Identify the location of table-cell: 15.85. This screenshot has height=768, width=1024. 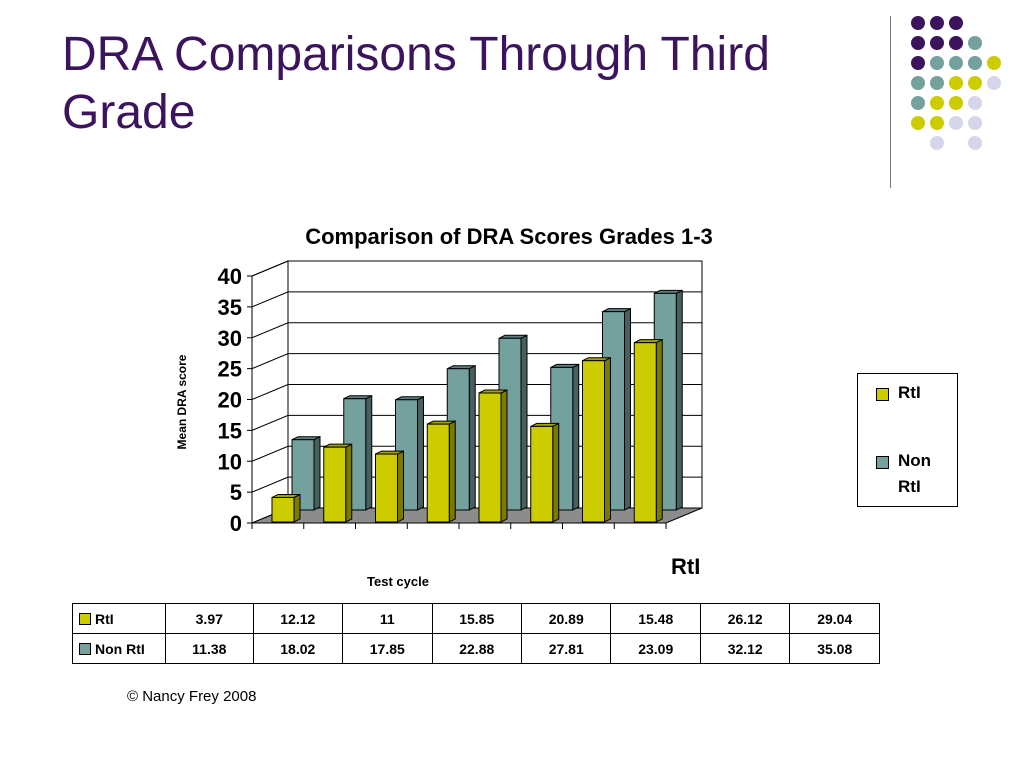
(477, 618).